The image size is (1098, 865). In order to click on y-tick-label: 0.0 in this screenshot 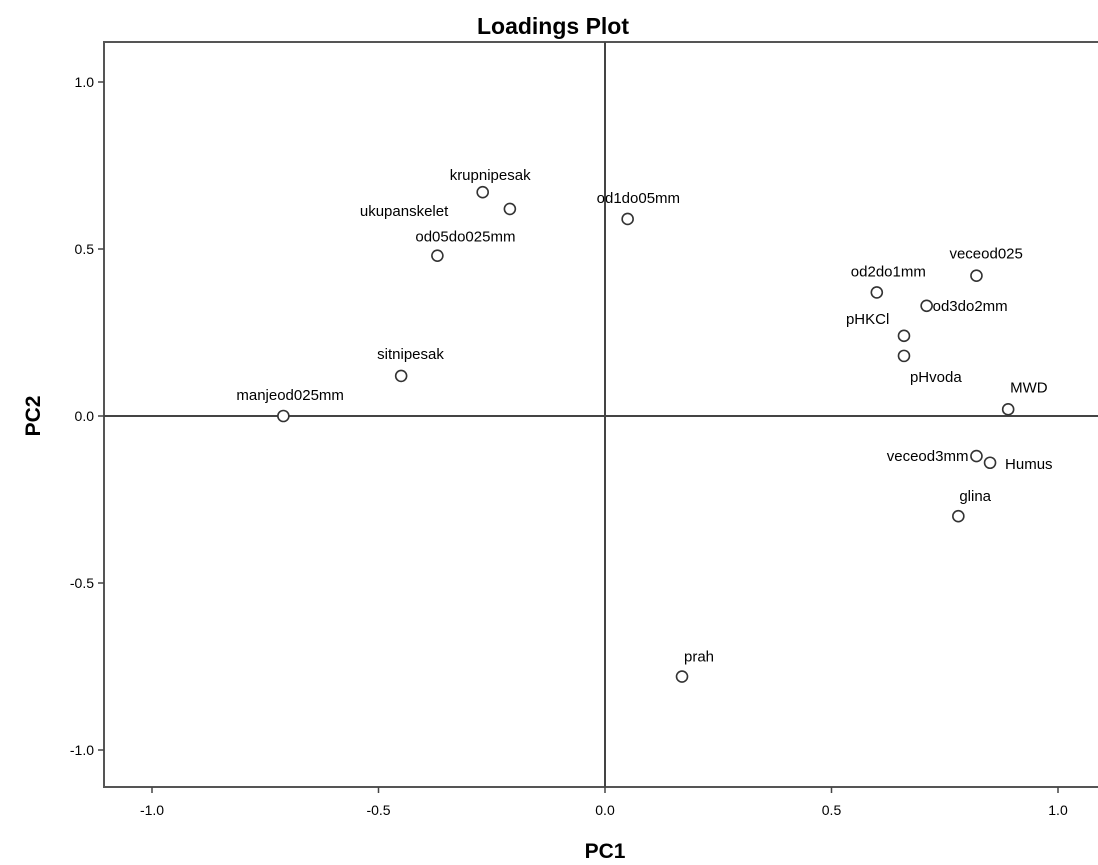, I will do `click(85, 416)`.